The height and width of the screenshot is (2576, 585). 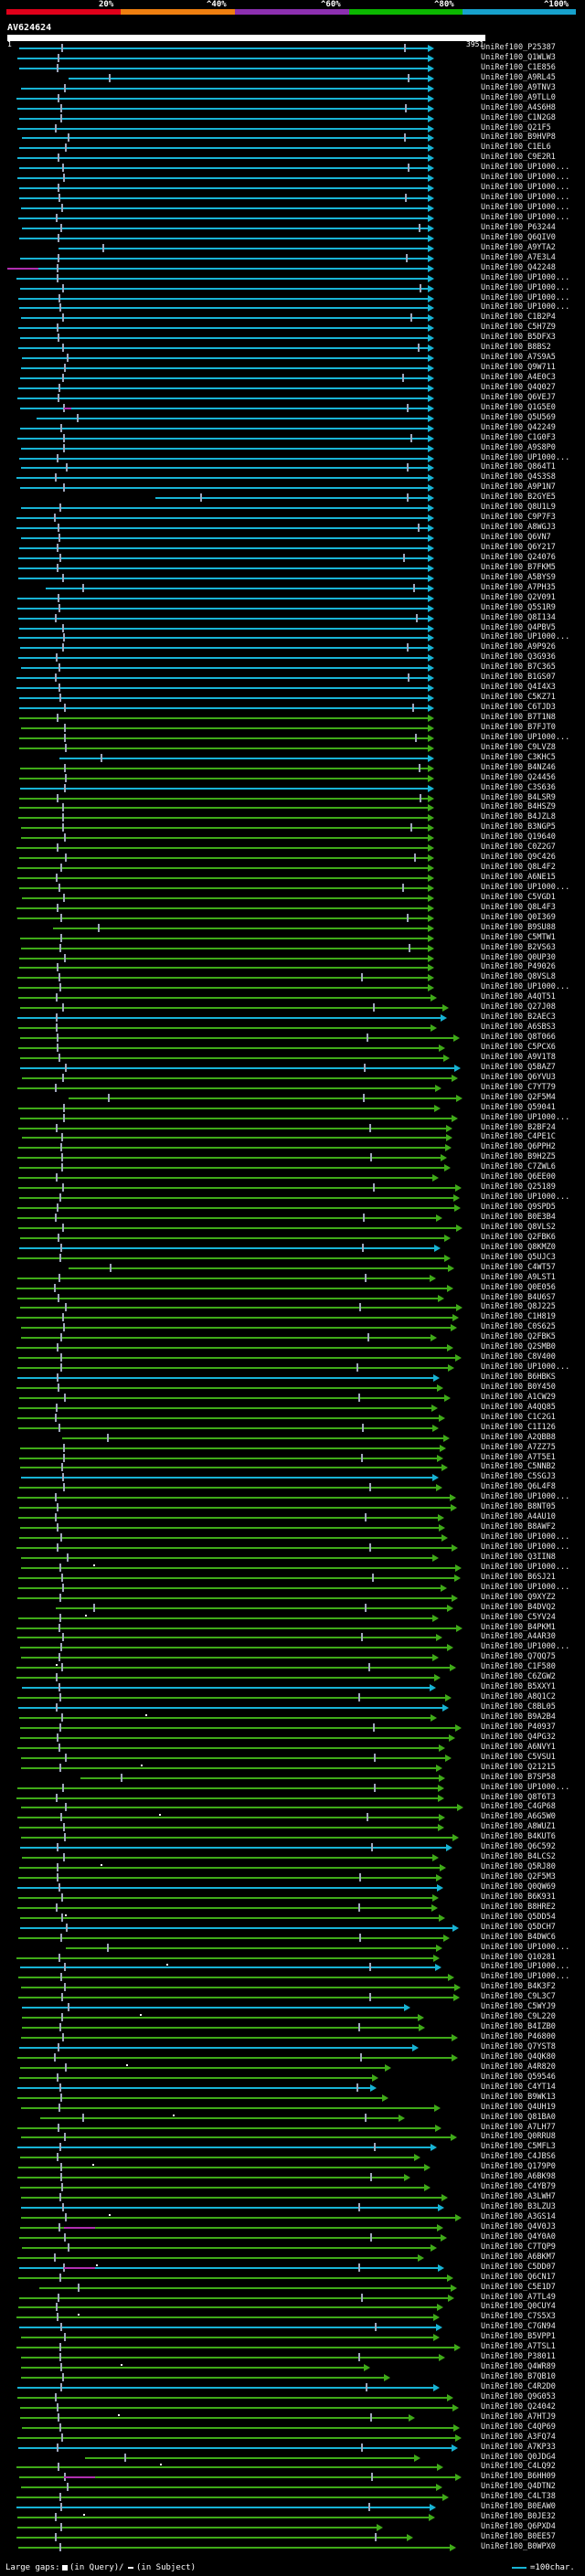 What do you see at coordinates (518, 1087) in the screenshot?
I see `hit-label: UniRef100_C7YT79` at bounding box center [518, 1087].